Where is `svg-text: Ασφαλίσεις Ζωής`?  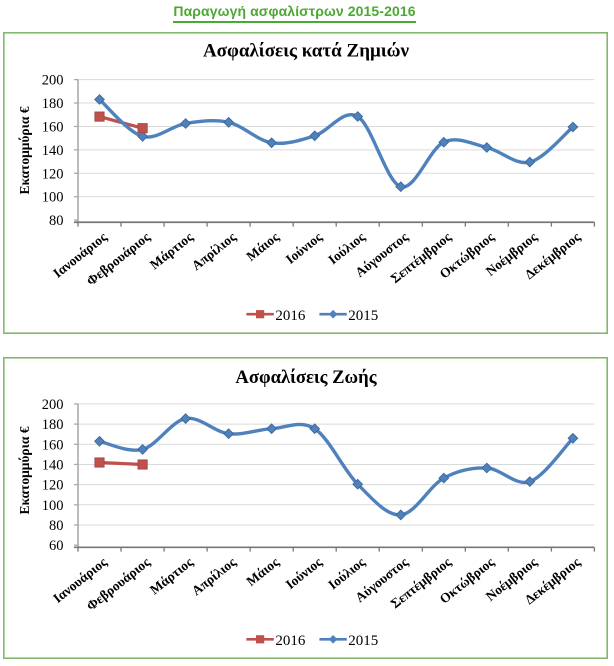 svg-text: Ασφαλίσεις Ζωής is located at coordinates (306, 376).